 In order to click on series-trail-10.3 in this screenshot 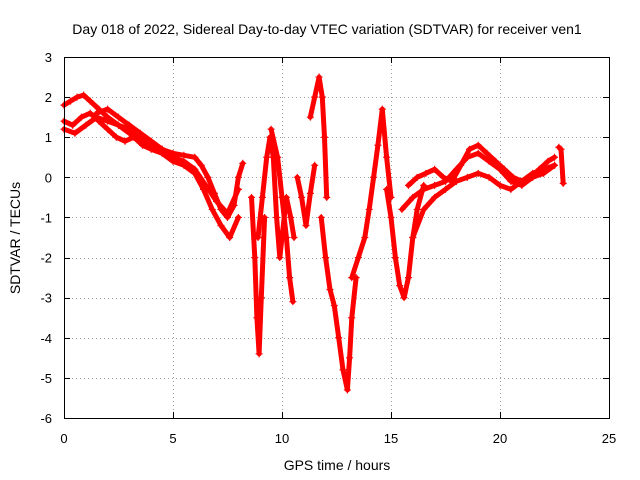, I will do `click(282, 215)`.